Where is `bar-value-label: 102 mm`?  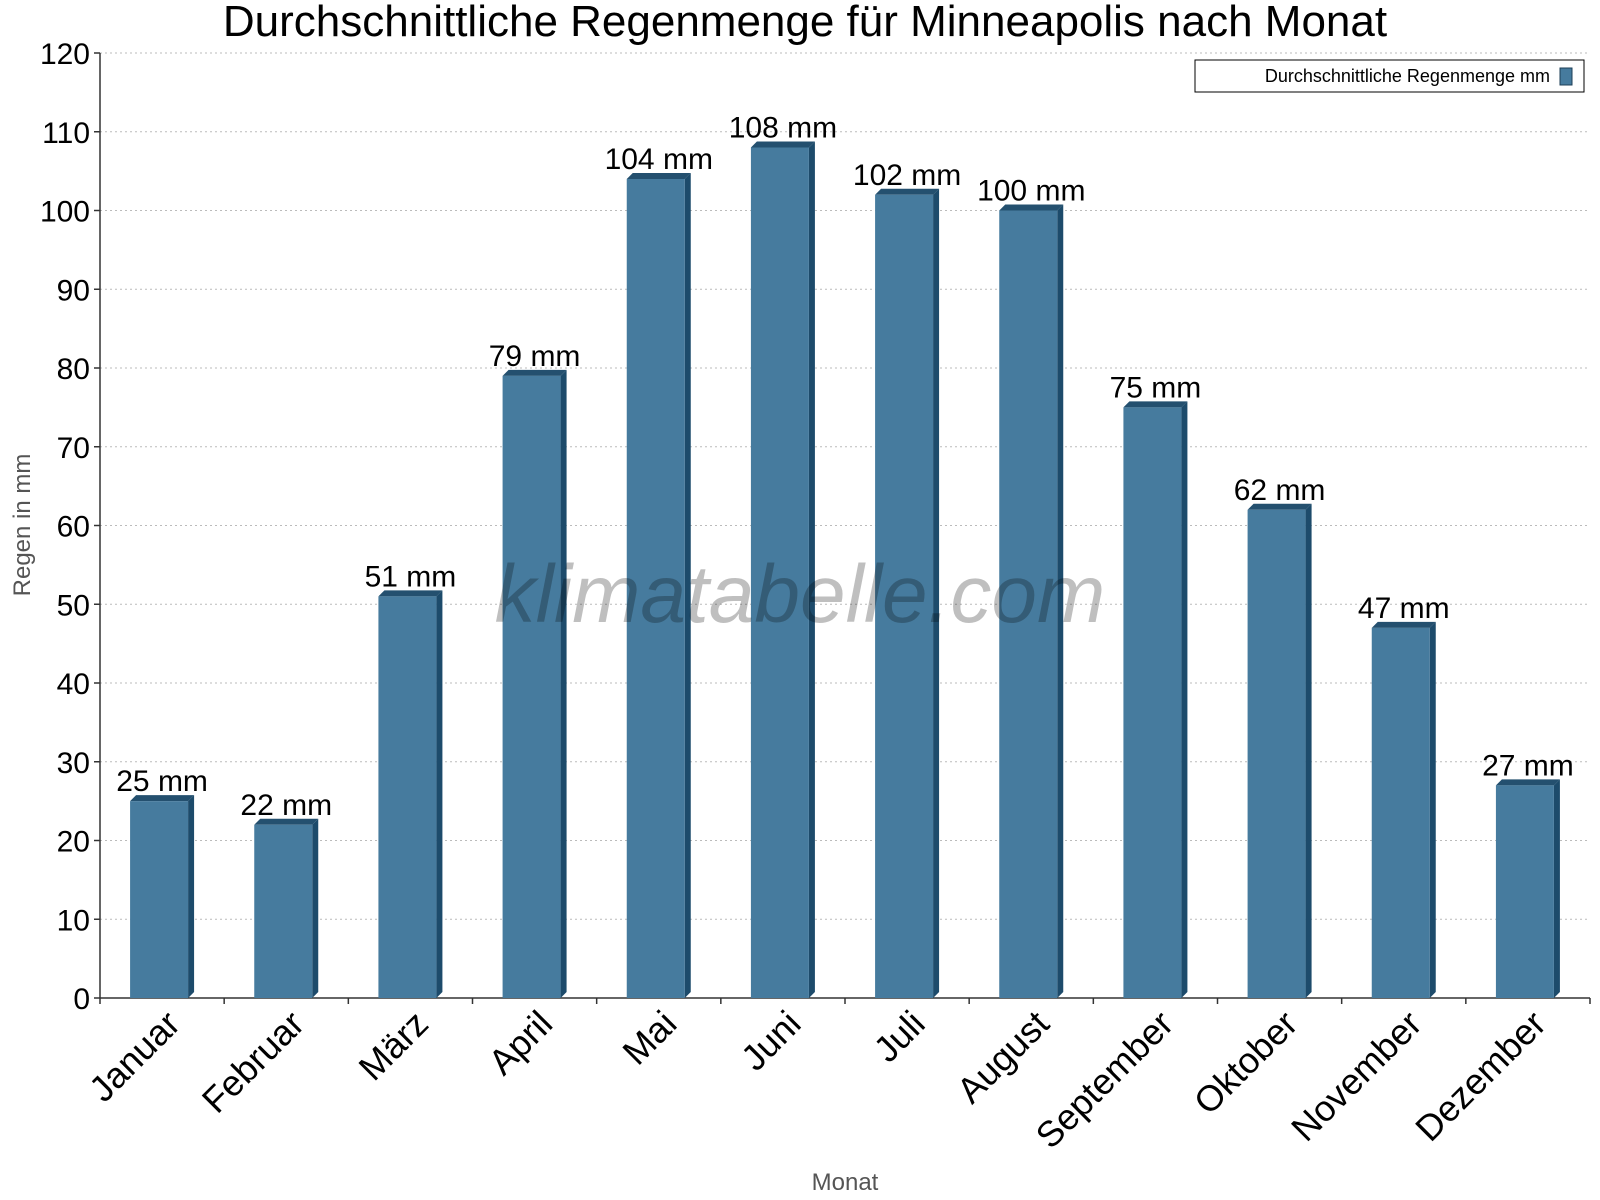
bar-value-label: 102 mm is located at coordinates (907, 175).